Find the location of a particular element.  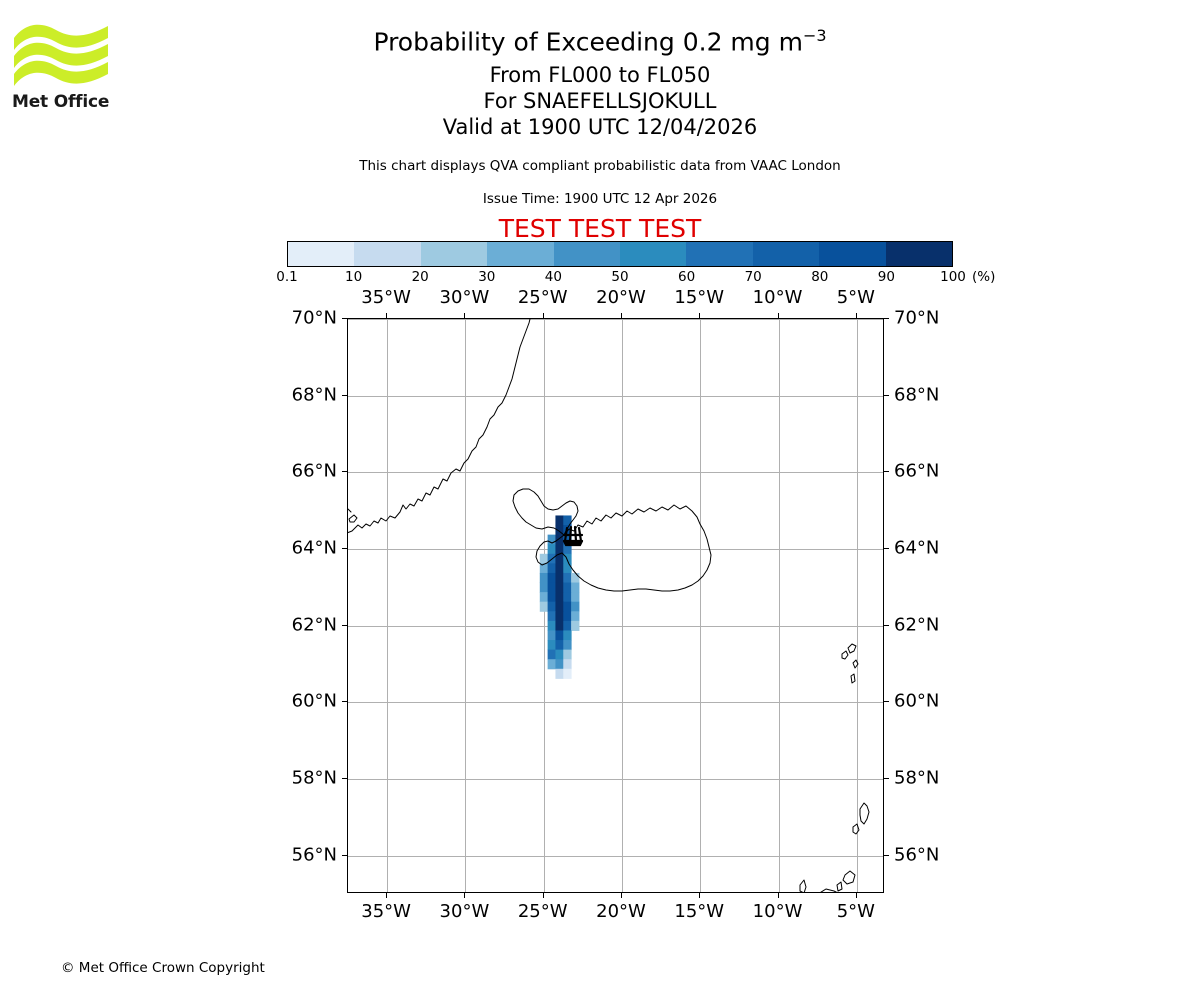

colorbar-tick-100: 100 is located at coordinates (953, 277).